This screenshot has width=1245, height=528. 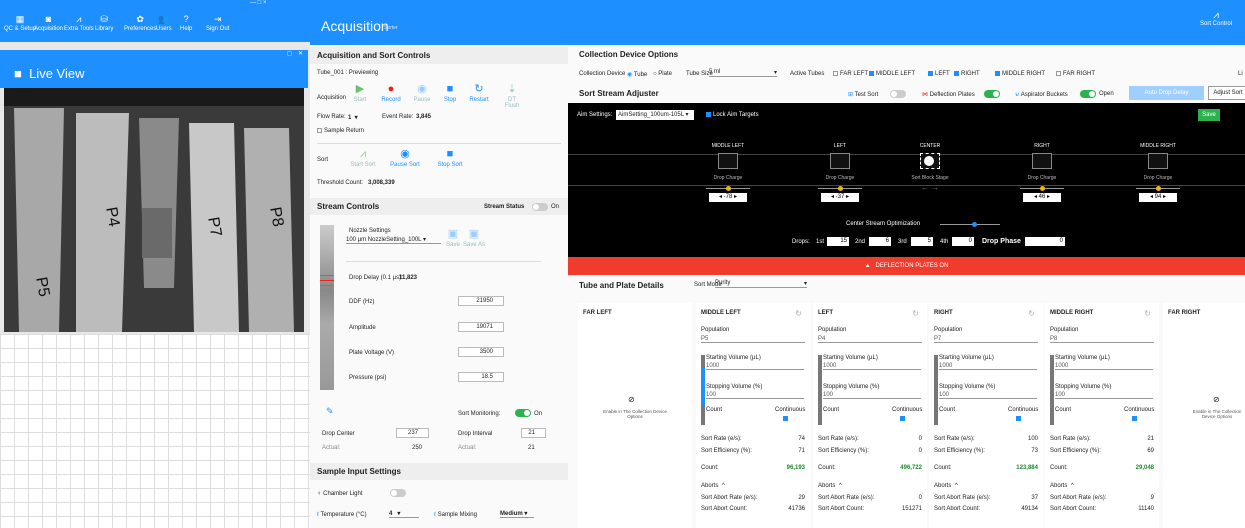 What do you see at coordinates (453, 238) in the screenshot?
I see `save-button: ▣ Save` at bounding box center [453, 238].